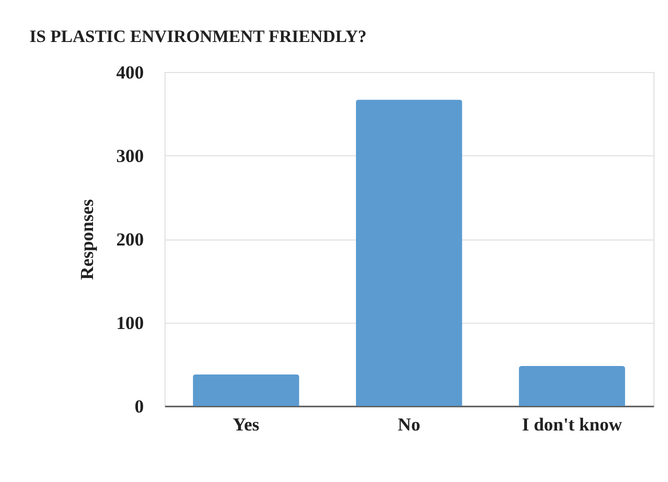  I want to click on y-tick-label: 200, so click(130, 239).